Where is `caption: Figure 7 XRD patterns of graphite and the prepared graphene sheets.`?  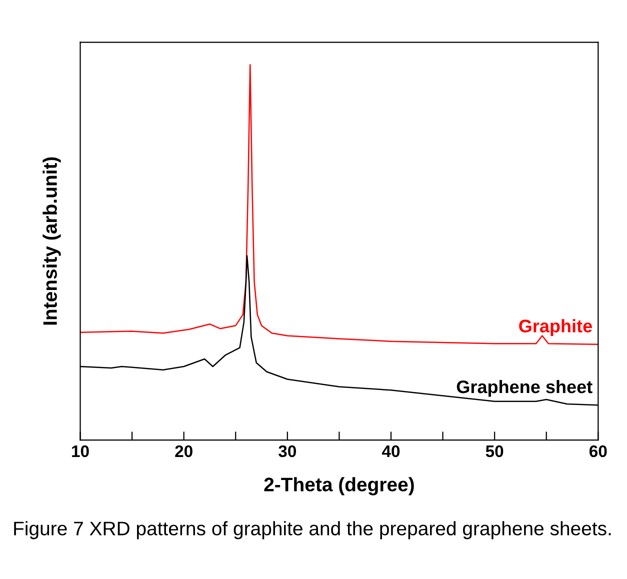 caption: Figure 7 XRD patterns of graphite and the prepared graphene sheets. is located at coordinates (312, 530).